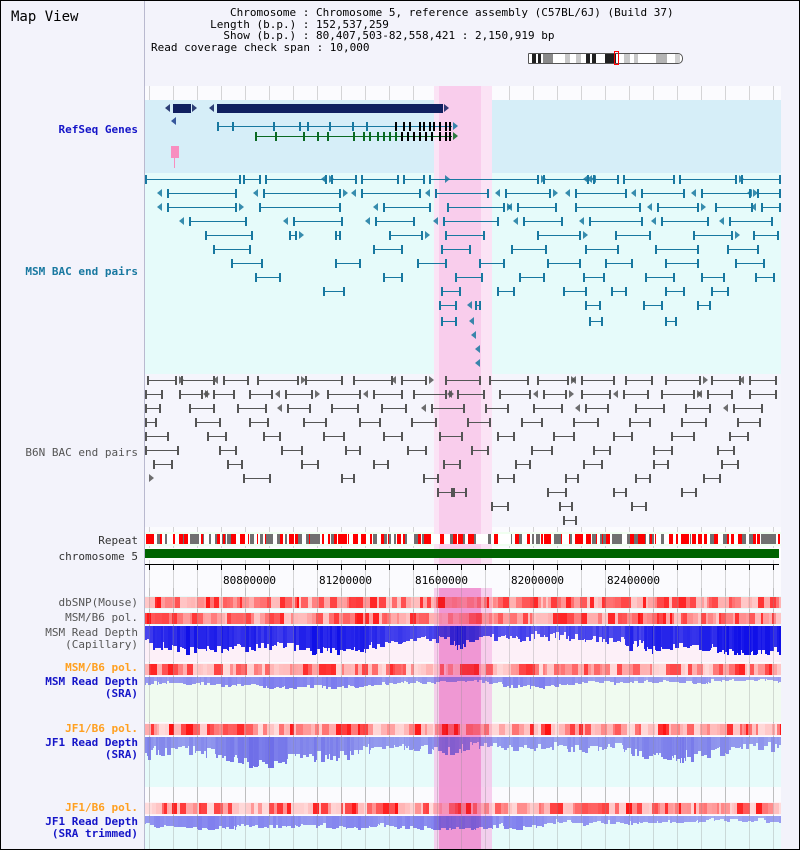  What do you see at coordinates (463, 136) in the screenshot?
I see `refseq-genes-layer` at bounding box center [463, 136].